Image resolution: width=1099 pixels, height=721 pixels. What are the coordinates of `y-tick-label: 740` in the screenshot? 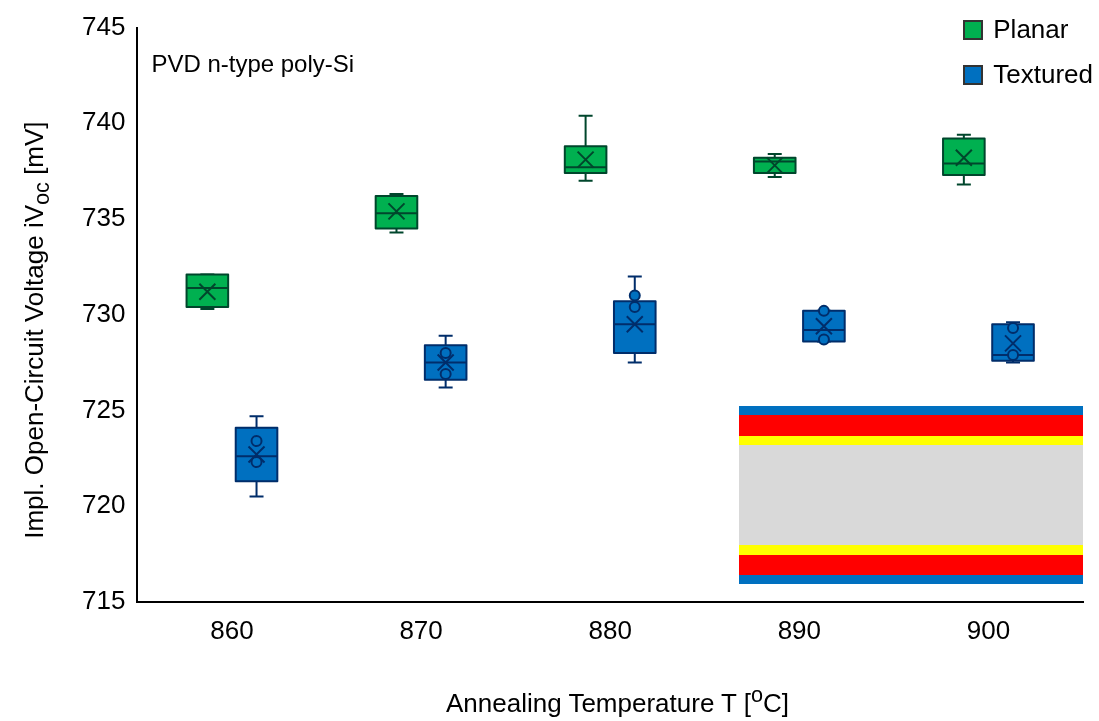 It's located at (103, 121).